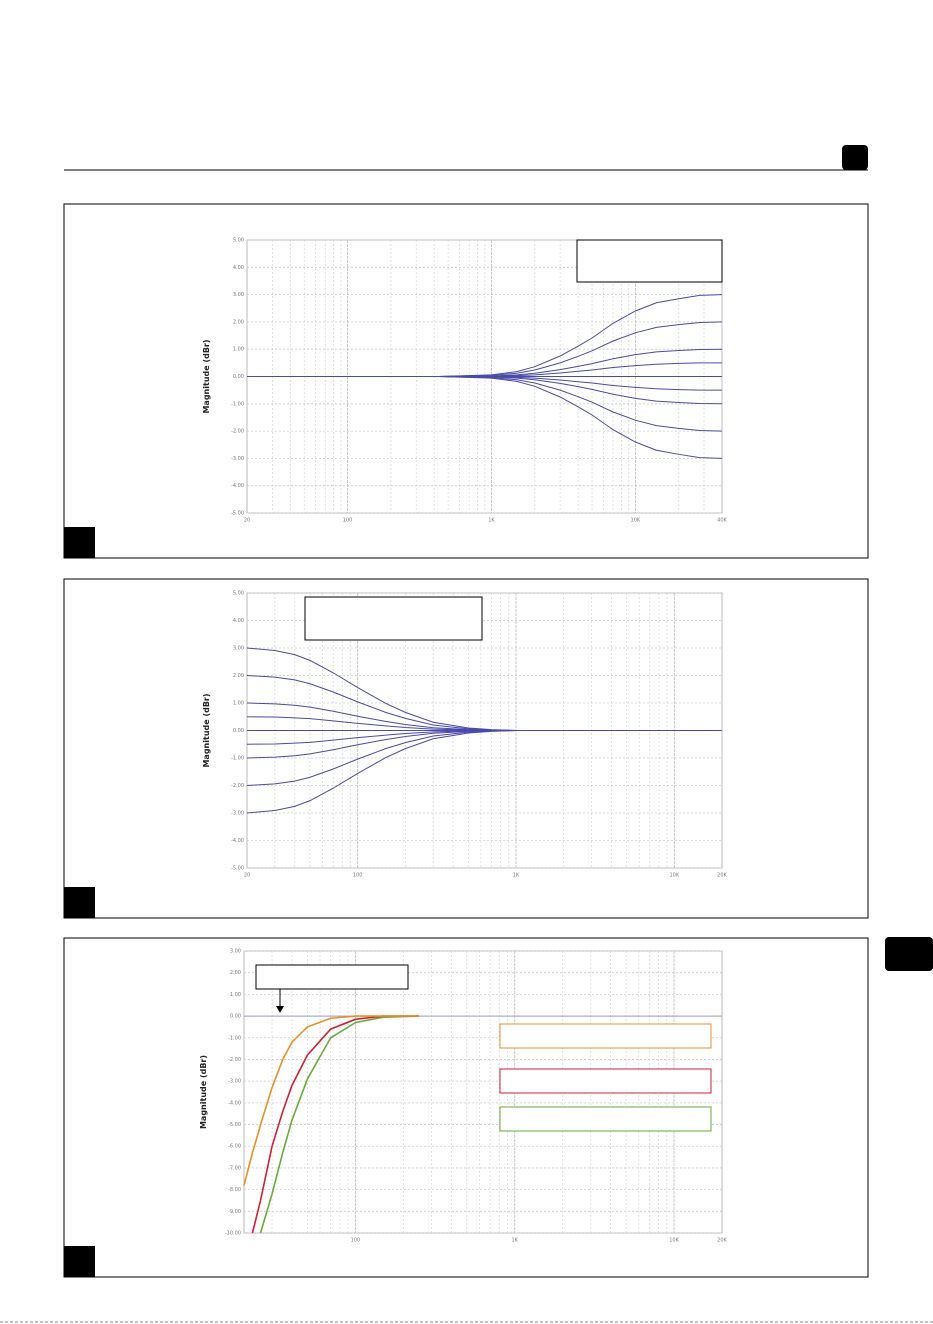  I want to click on x-tick-label: 40K, so click(722, 521).